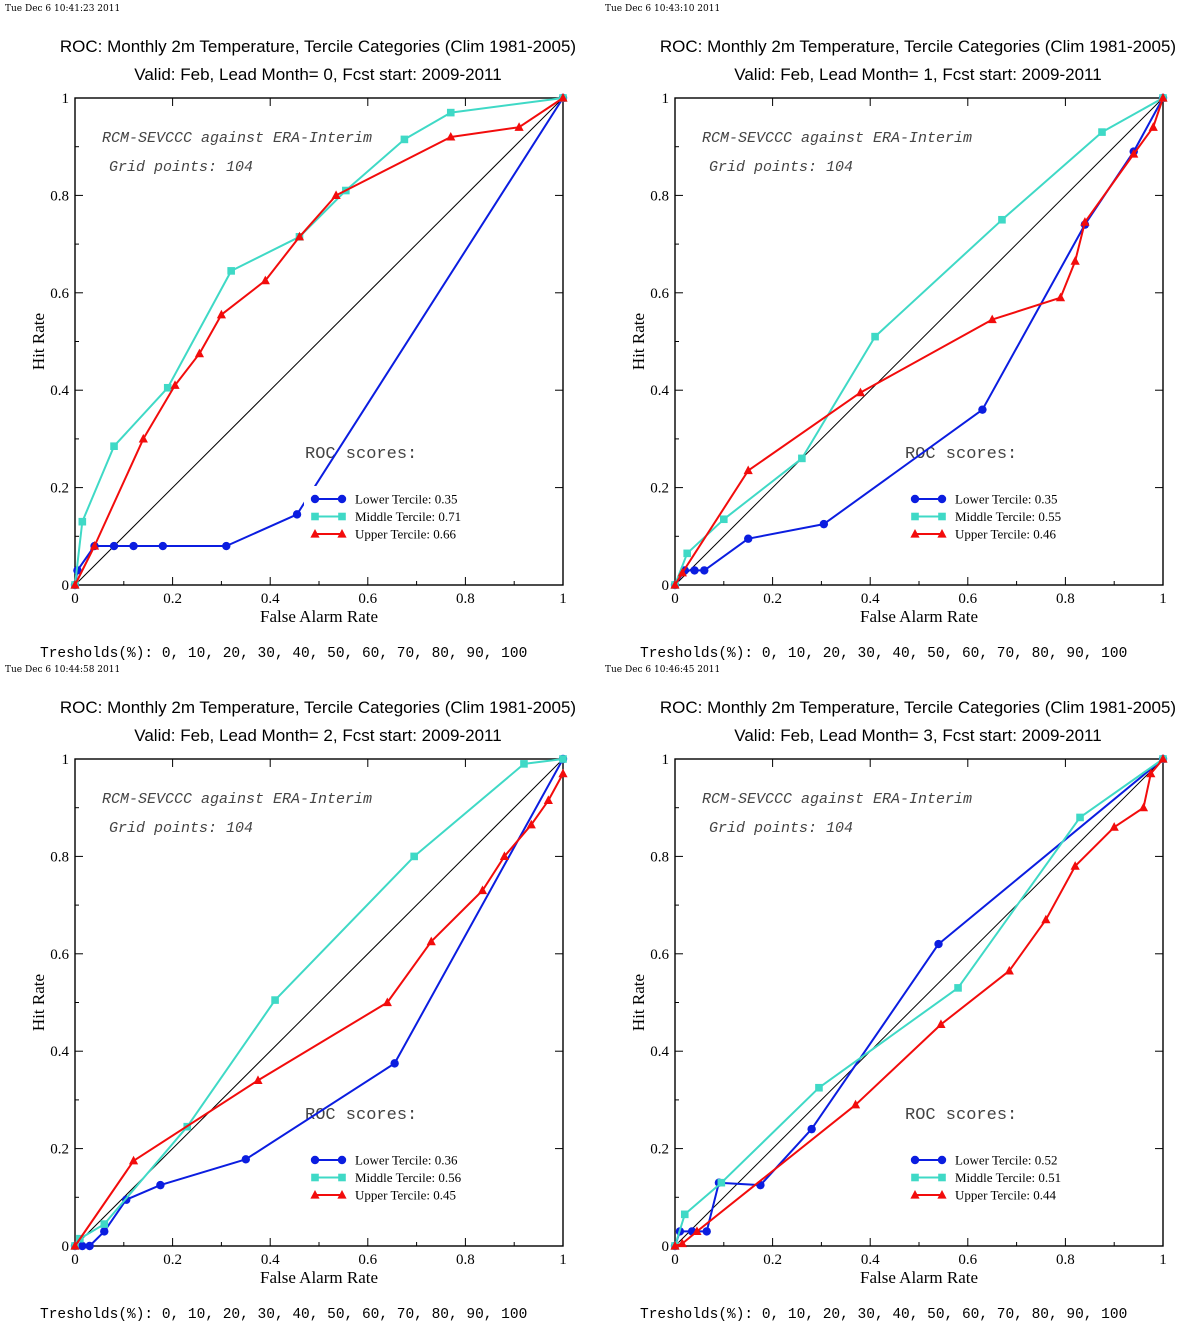 The height and width of the screenshot is (1322, 1200). Describe the element at coordinates (406, 499) in the screenshot. I see `legend-entry: Lower Tercile: 0.35` at that location.